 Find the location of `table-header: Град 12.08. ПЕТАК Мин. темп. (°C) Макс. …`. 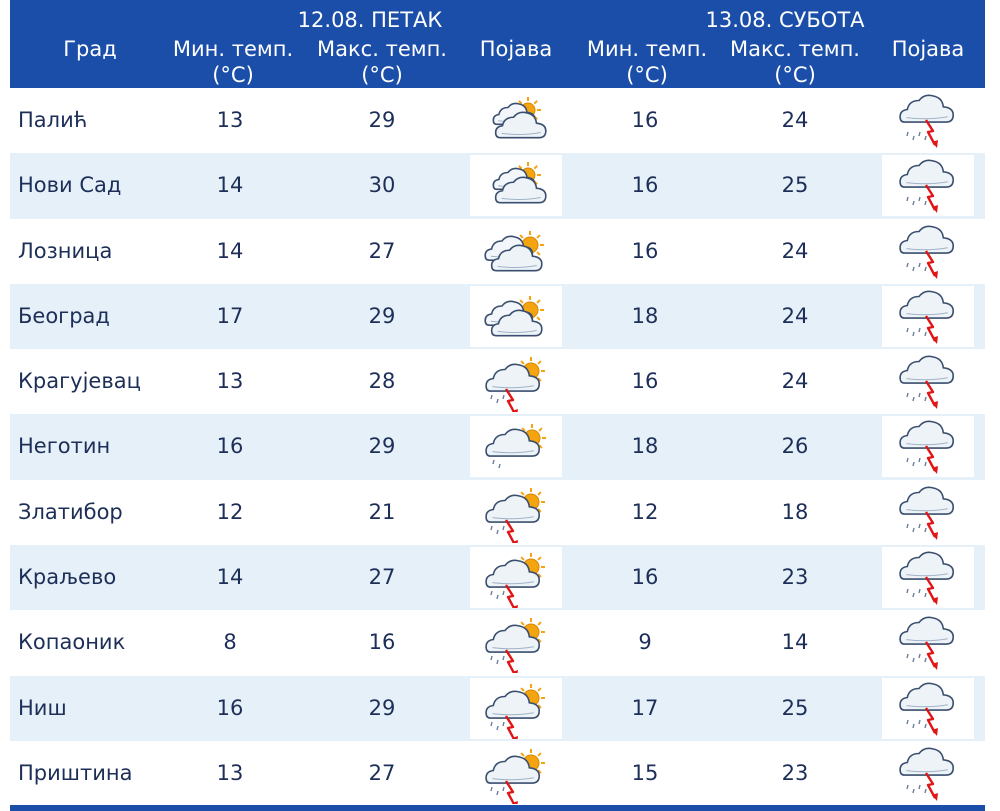

table-header: Град 12.08. ПЕТАК Мин. темп. (°C) Макс. … is located at coordinates (497, 44).